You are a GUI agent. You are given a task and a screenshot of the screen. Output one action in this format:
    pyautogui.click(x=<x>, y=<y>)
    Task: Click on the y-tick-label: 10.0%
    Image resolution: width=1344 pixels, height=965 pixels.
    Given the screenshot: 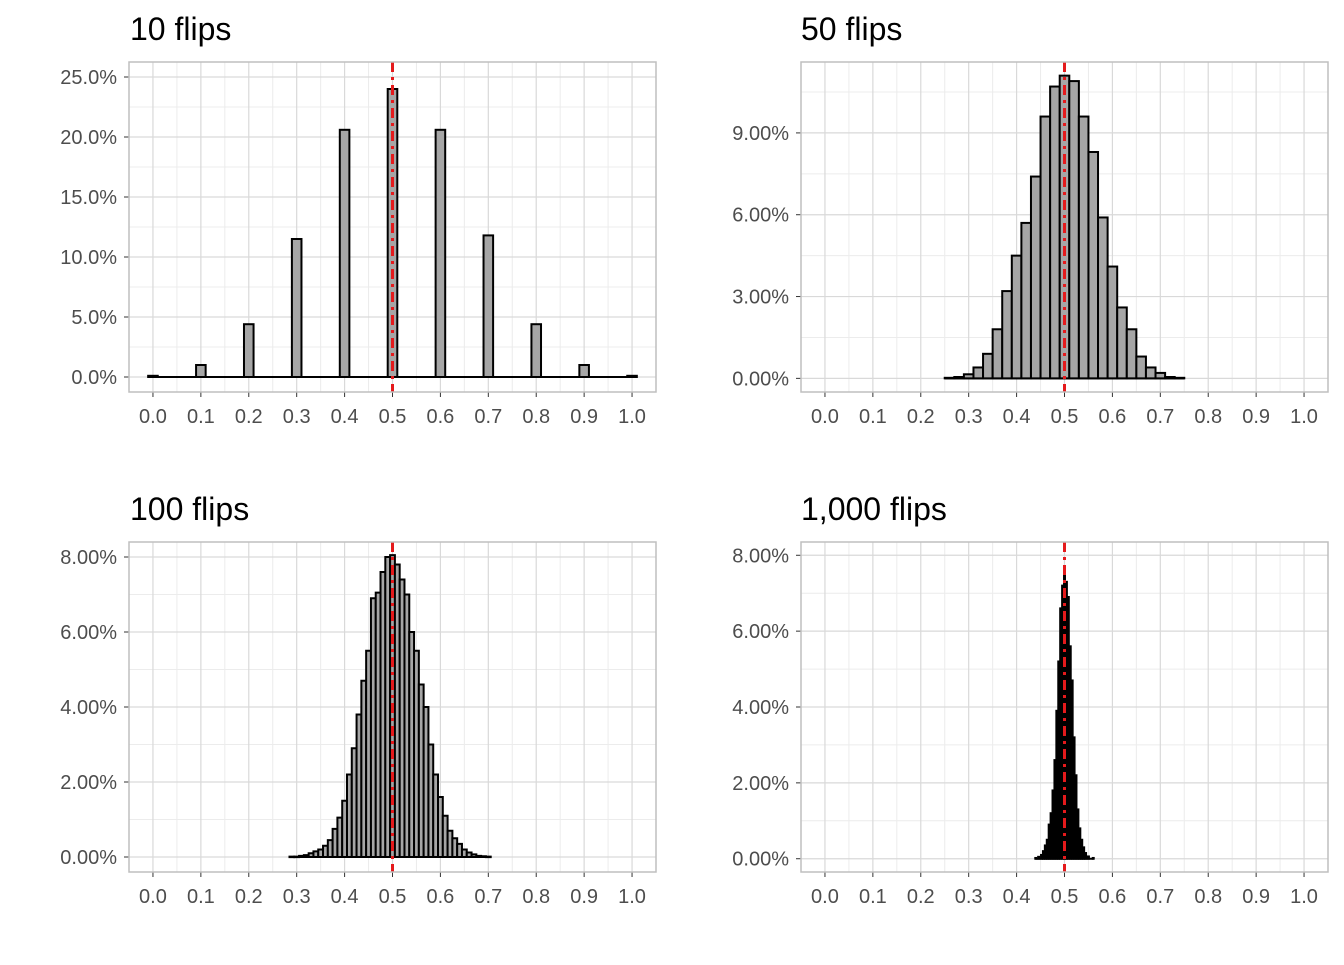 What is the action you would take?
    pyautogui.click(x=88, y=258)
    